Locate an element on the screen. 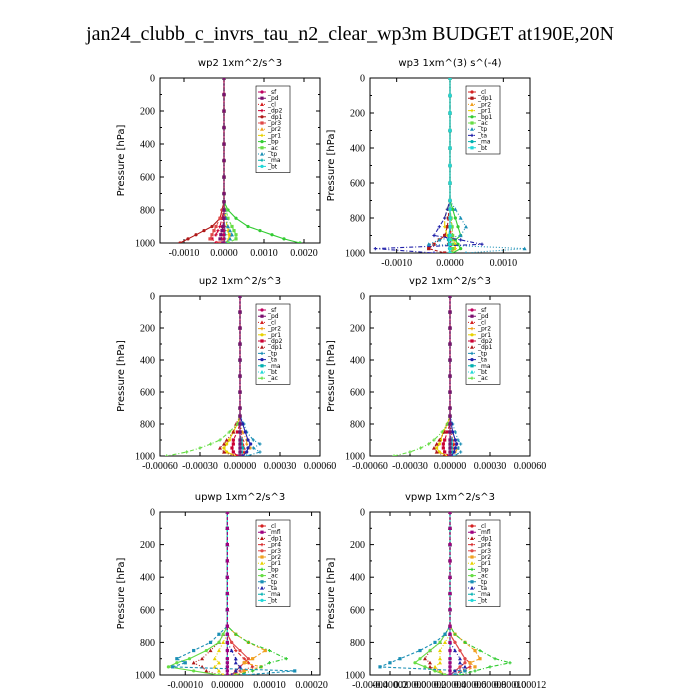 The image size is (700, 700). x-tick-label: 0.00012 is located at coordinates (530, 685).